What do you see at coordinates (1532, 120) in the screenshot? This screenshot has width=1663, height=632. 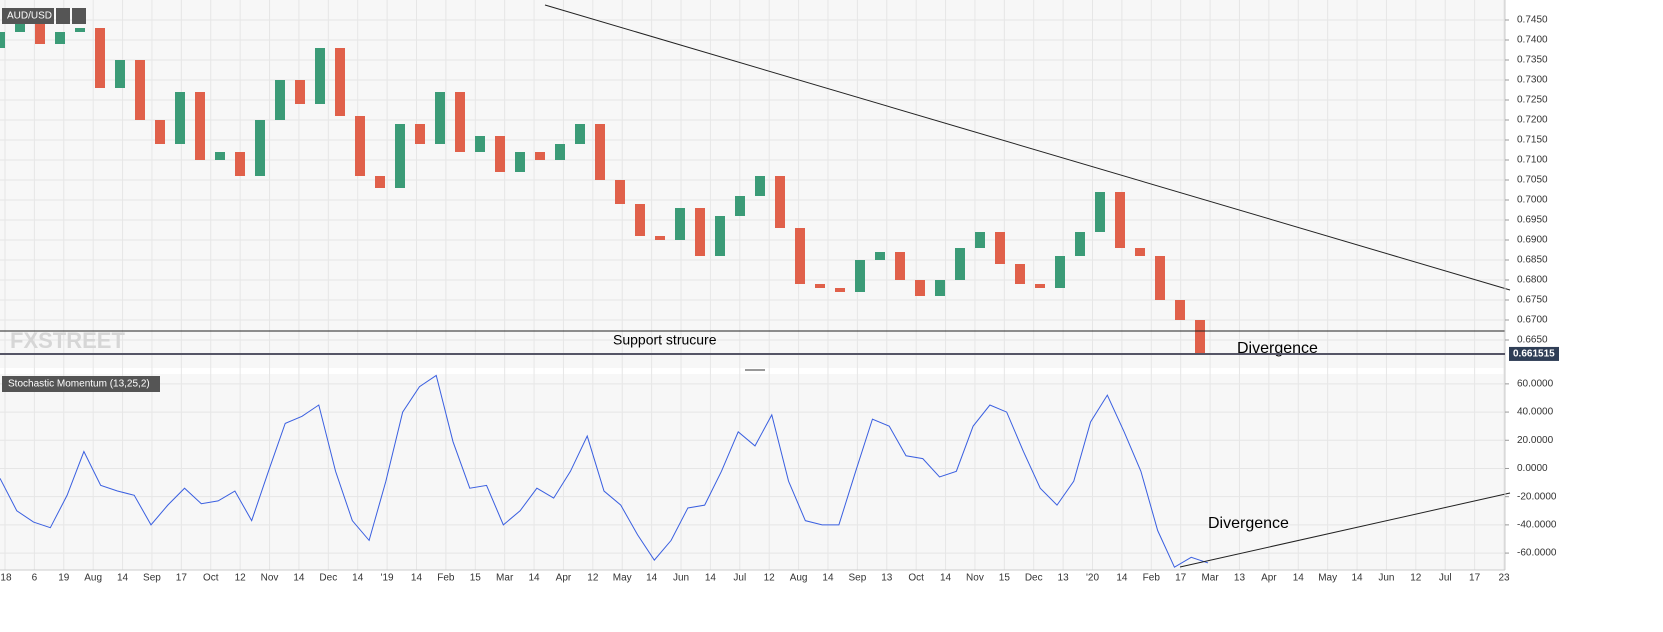 I see `y-tick-label: 0.7200` at bounding box center [1532, 120].